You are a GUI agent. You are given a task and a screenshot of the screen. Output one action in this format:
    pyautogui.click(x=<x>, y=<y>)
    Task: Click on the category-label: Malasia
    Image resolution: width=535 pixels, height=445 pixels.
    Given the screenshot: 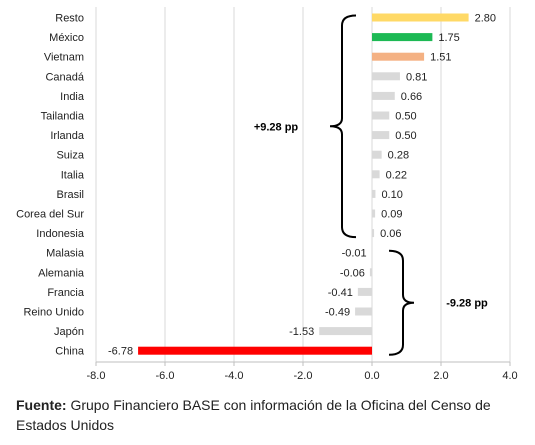 What is the action you would take?
    pyautogui.click(x=65, y=254)
    